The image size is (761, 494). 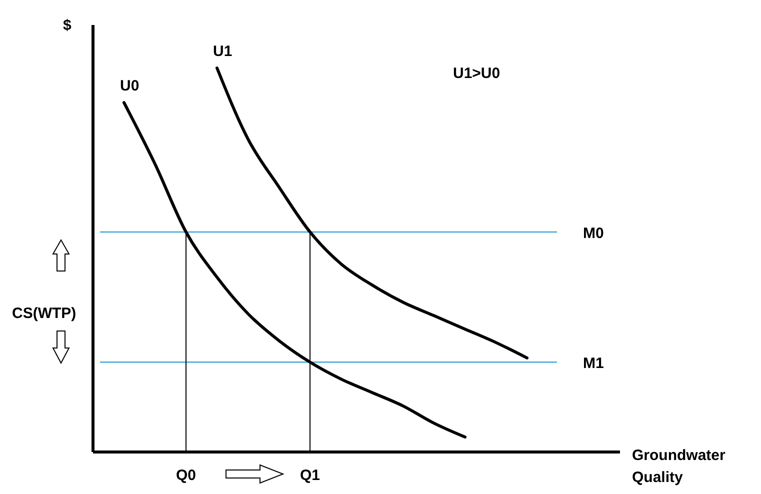 What do you see at coordinates (67, 25) in the screenshot?
I see `y-axis-title: $` at bounding box center [67, 25].